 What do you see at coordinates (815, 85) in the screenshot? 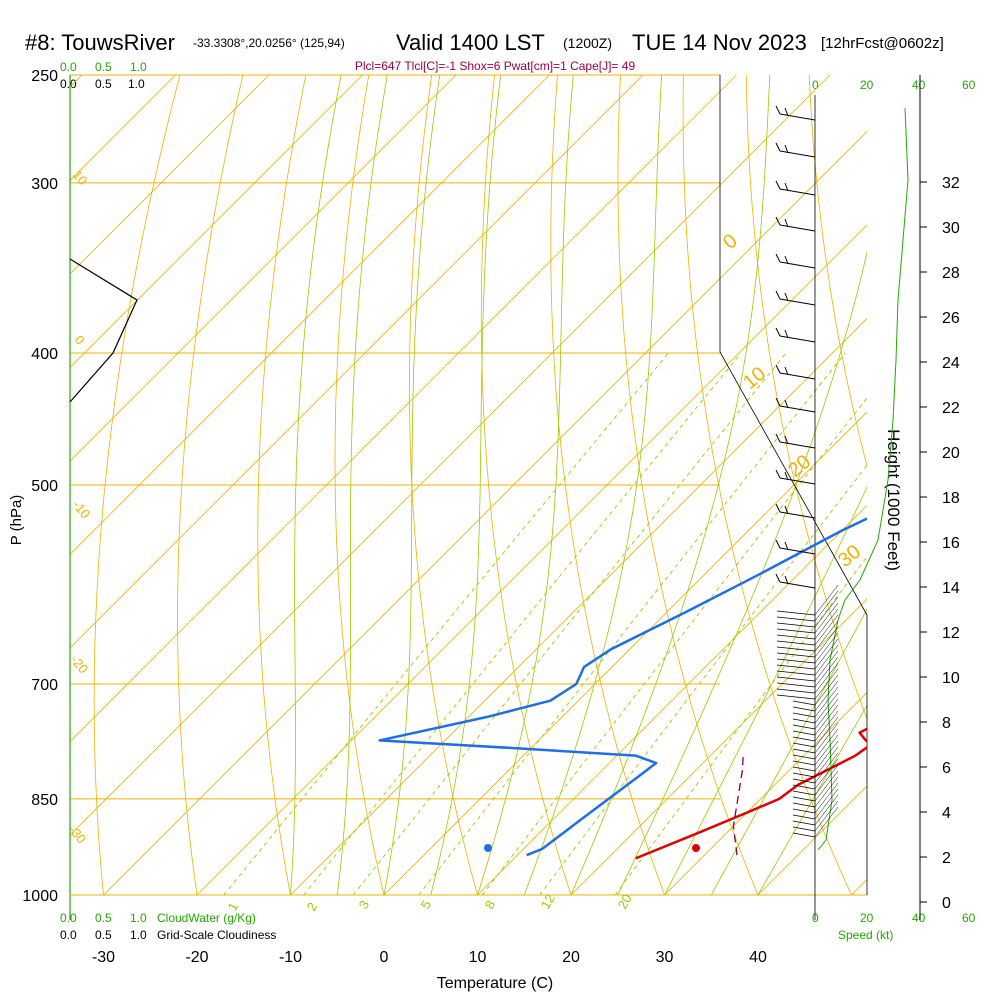
I see `speed-top-tick-0: 0` at bounding box center [815, 85].